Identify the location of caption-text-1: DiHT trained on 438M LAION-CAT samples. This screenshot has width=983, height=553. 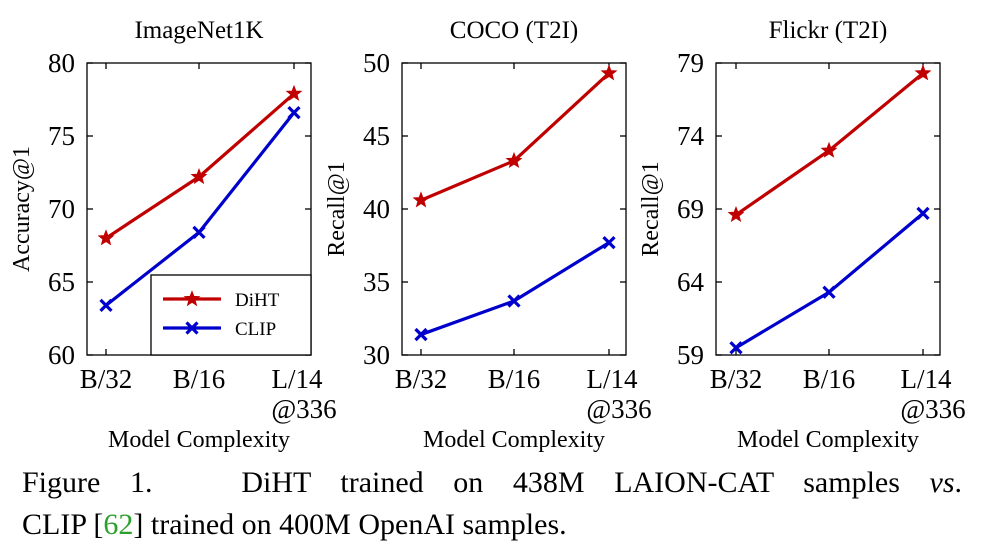
(570, 482).